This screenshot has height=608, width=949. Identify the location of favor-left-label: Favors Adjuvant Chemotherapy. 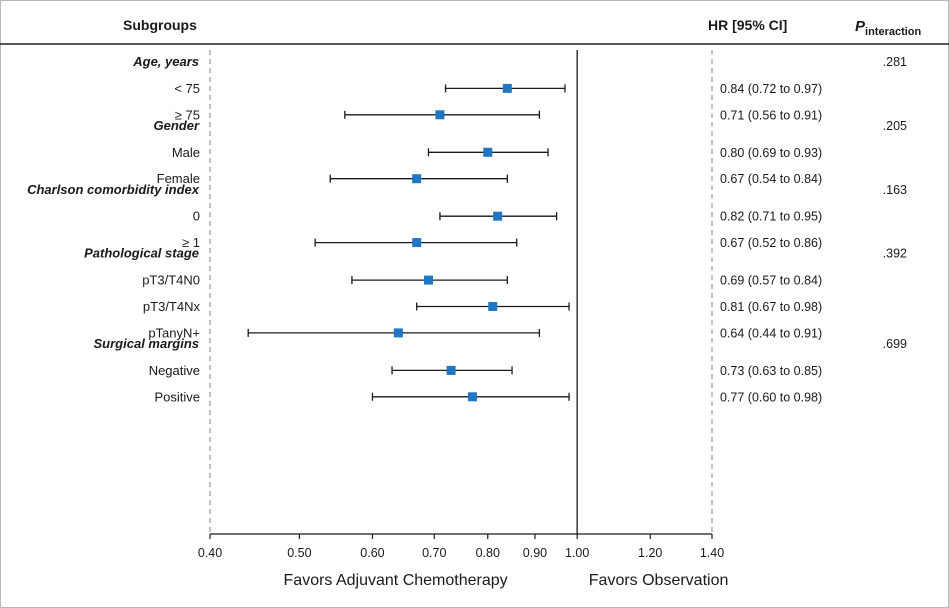
(396, 580).